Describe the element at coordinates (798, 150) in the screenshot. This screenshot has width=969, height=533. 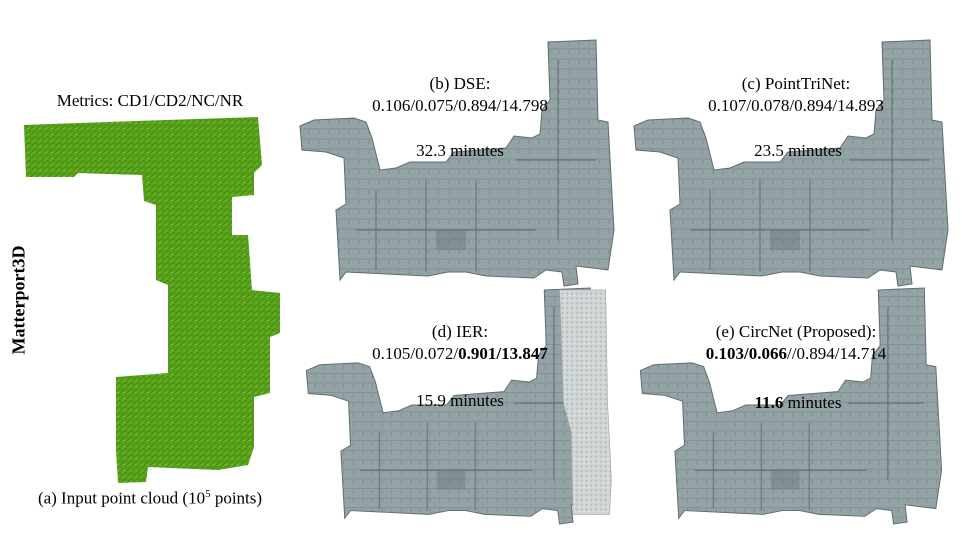
I see `pointtrinet-time: 23.5 minutes` at that location.